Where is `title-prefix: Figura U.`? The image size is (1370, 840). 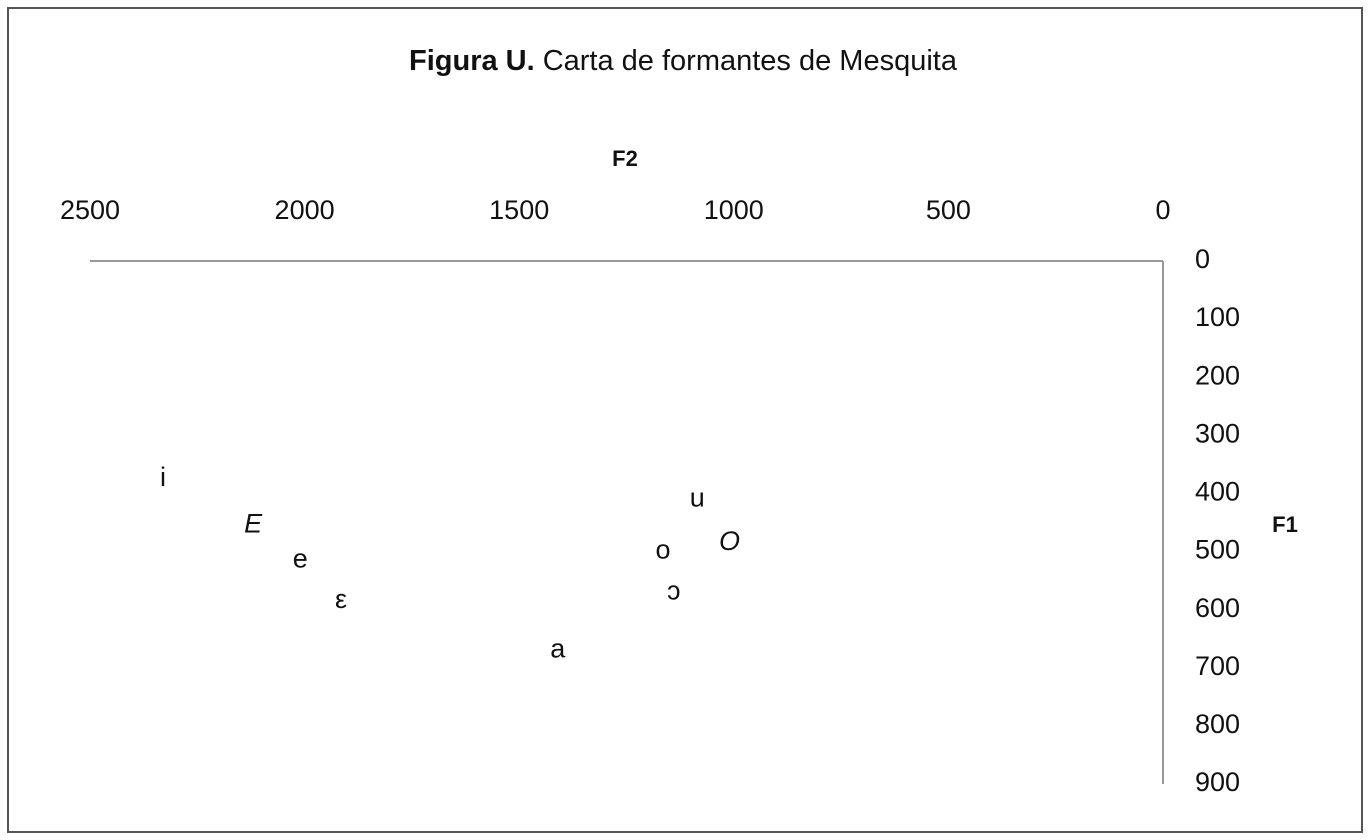
title-prefix: Figura U. is located at coordinates (472, 61).